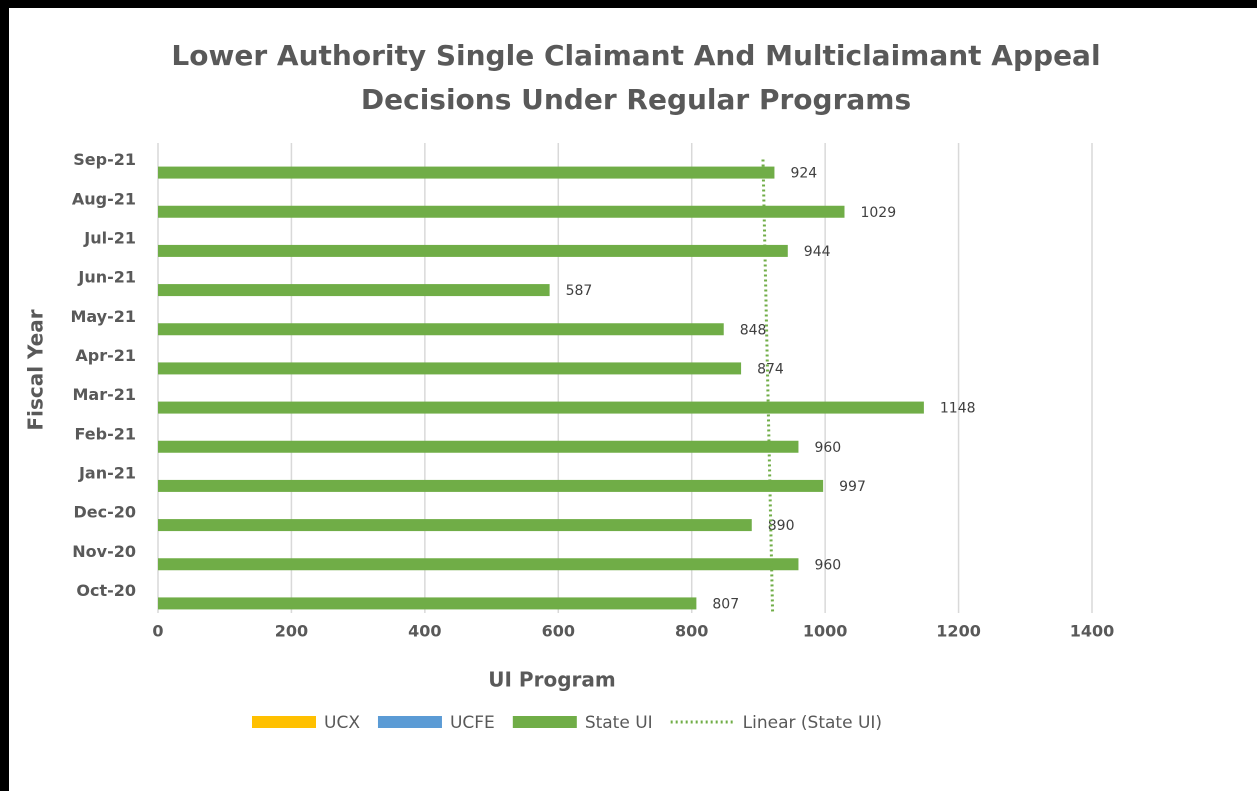 Image resolution: width=1257 pixels, height=791 pixels. Describe the element at coordinates (691, 631) in the screenshot. I see `x-tick-label: 800` at that location.